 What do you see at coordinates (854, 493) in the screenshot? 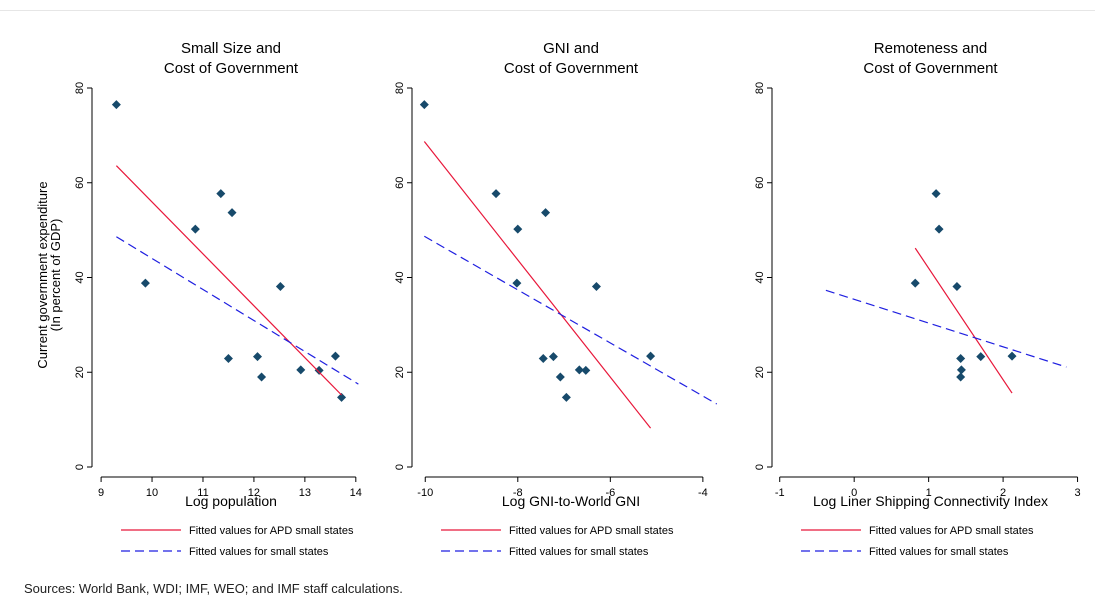
I see `x-tick-label: 0` at bounding box center [854, 493].